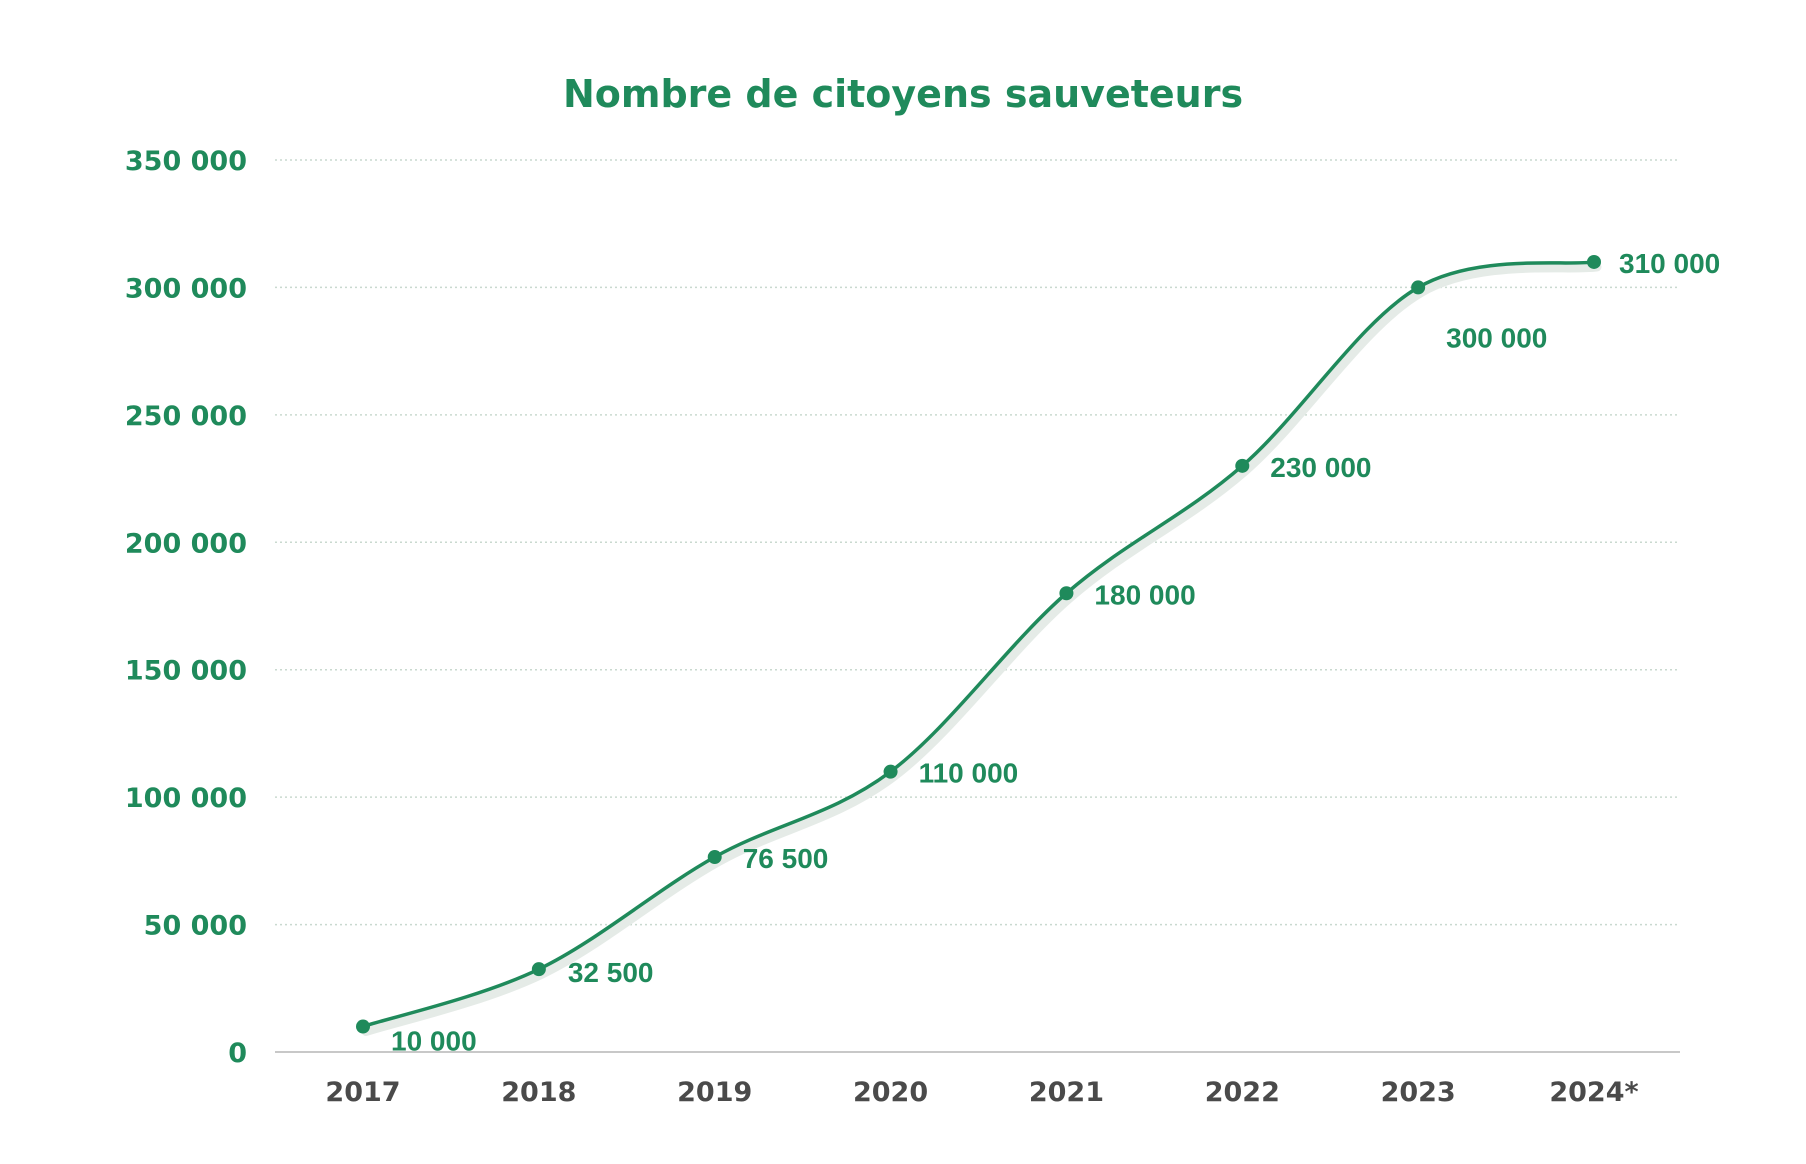 This screenshot has width=1806, height=1164. Describe the element at coordinates (969, 773) in the screenshot. I see `data-label: 110 000` at that location.